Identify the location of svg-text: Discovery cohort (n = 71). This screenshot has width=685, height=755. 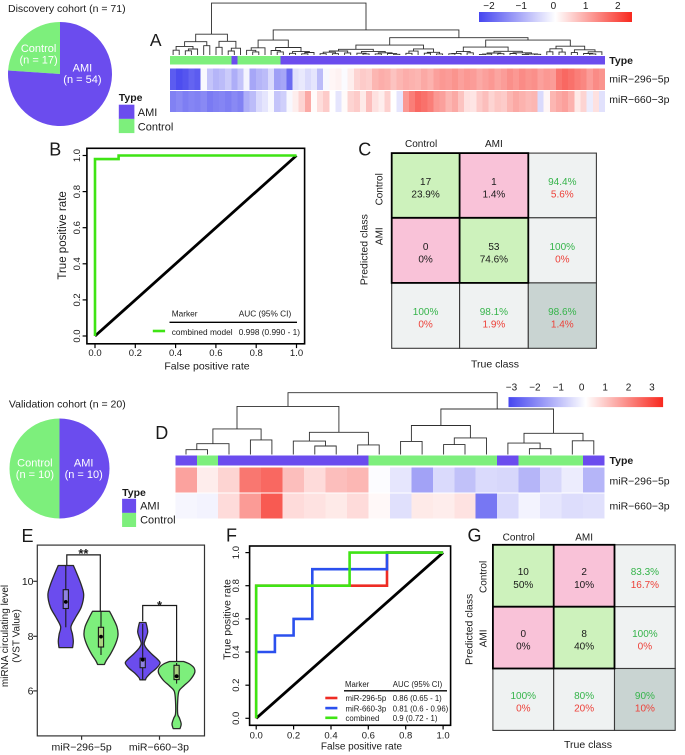
(67, 9).